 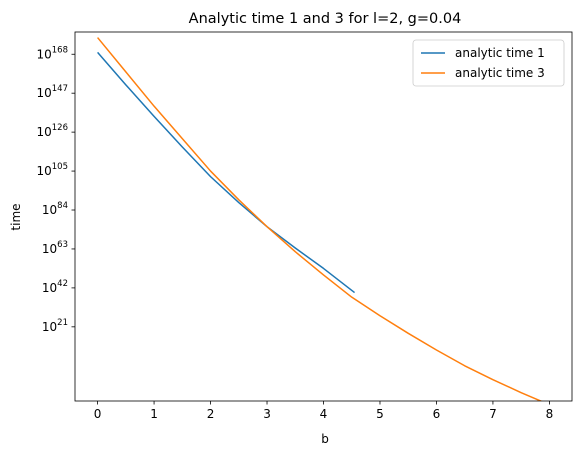 I want to click on x-tick-label: 1, so click(x=154, y=414).